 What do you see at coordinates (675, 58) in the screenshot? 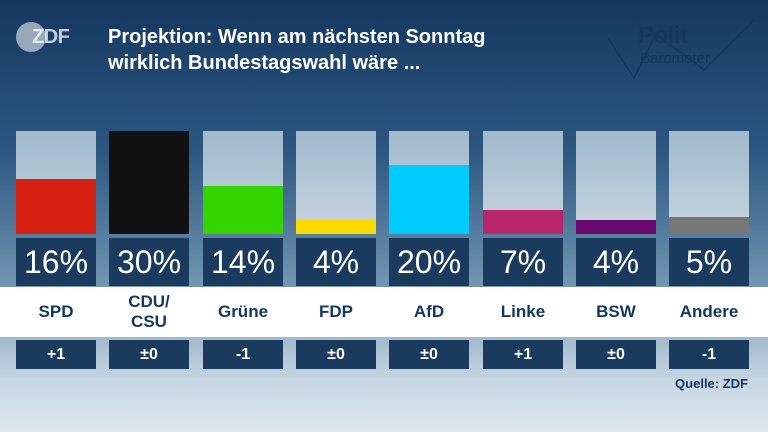
I see `politbarometer-logo-line-2: Barometer` at bounding box center [675, 58].